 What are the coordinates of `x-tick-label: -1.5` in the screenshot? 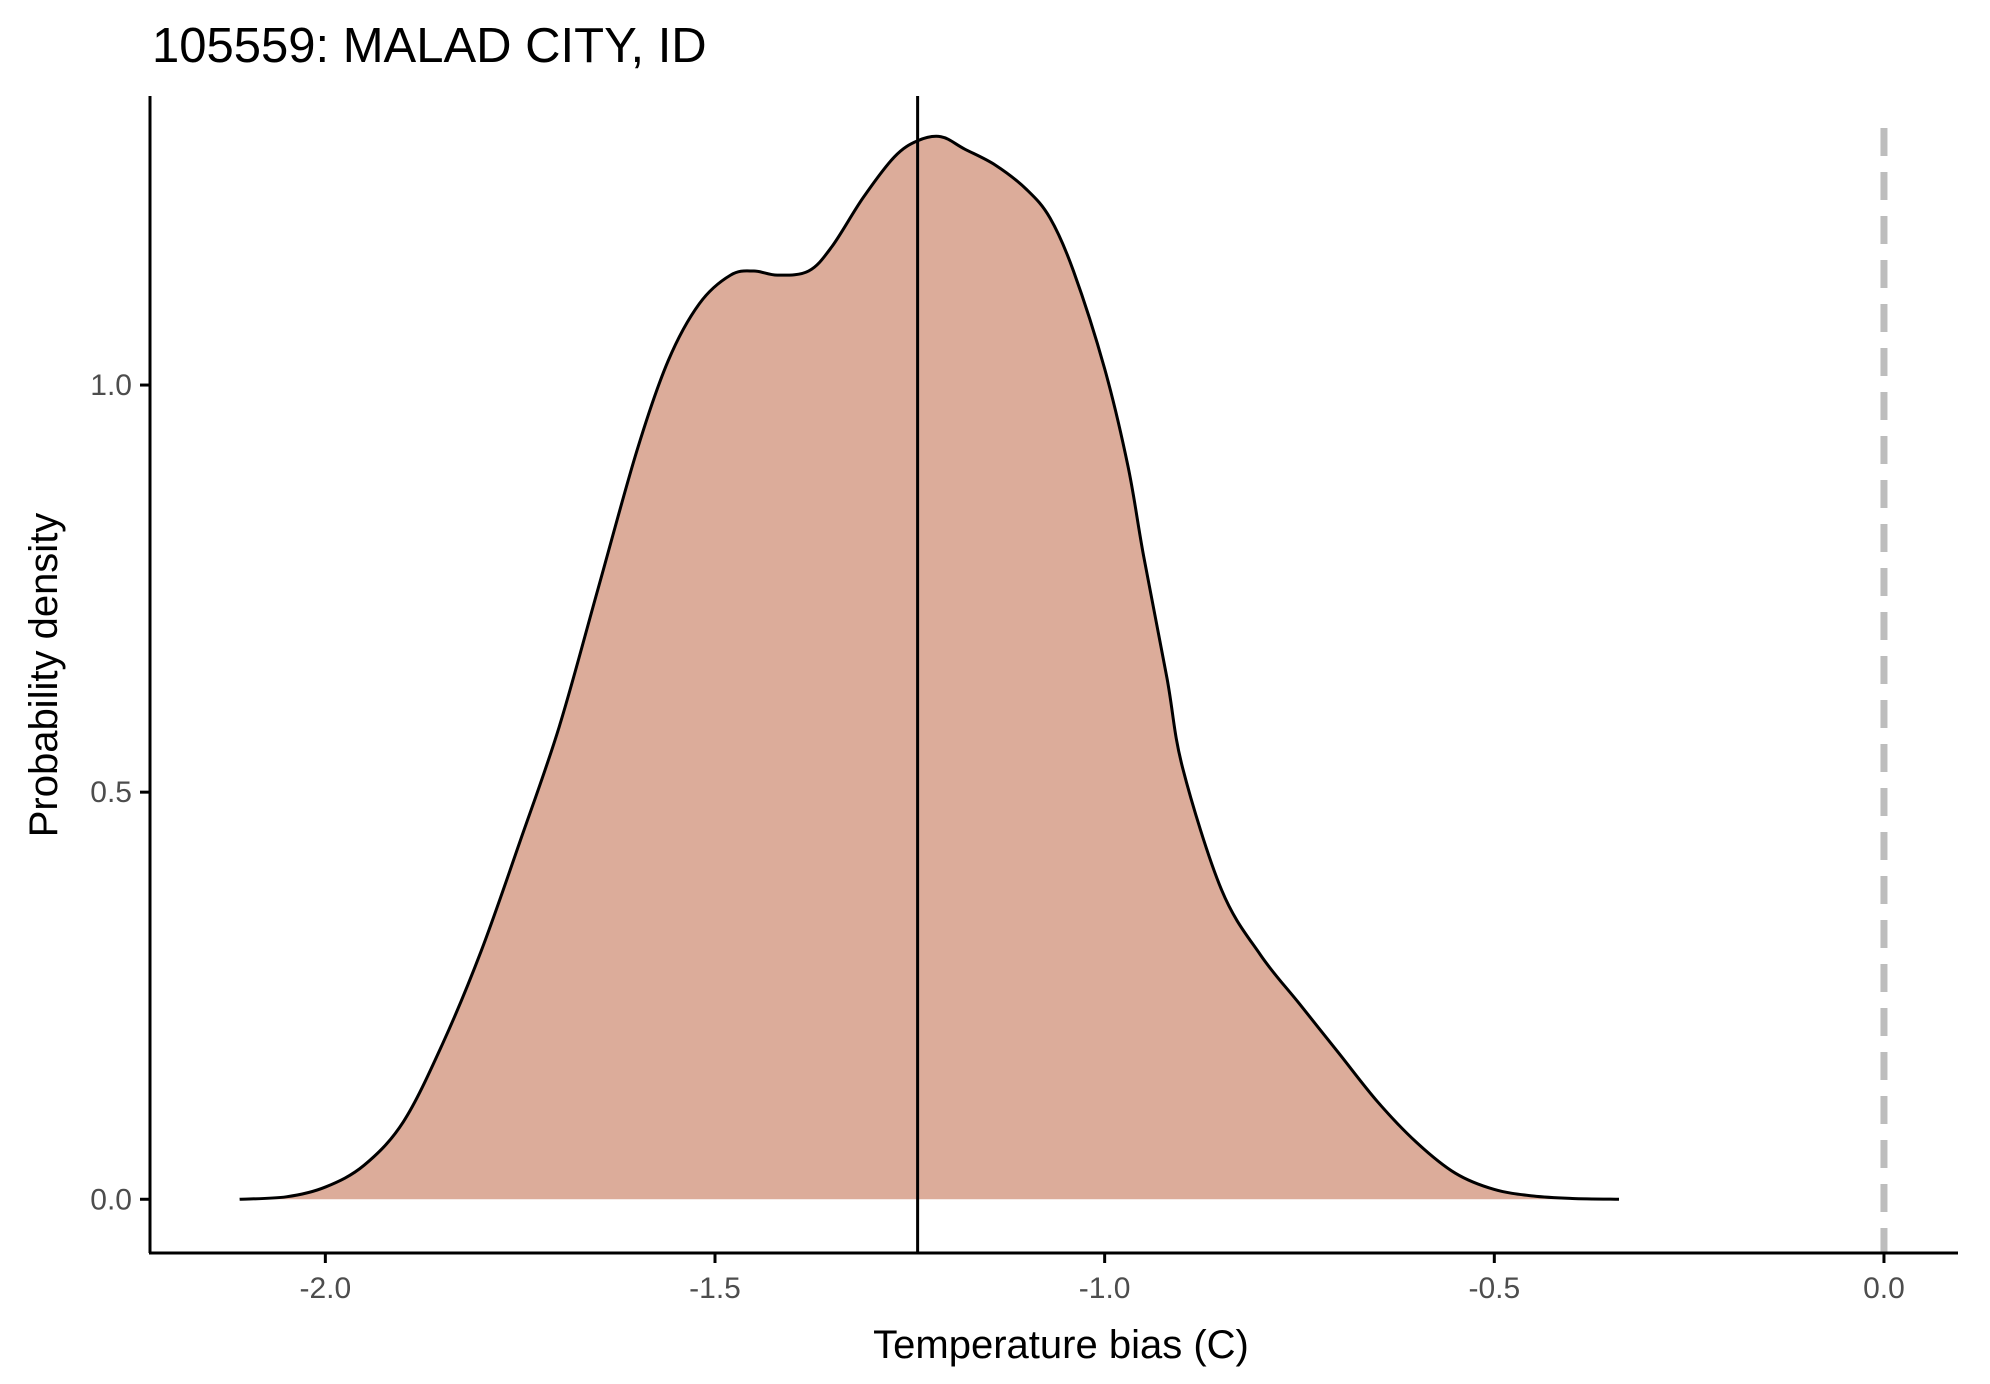 It's located at (715, 1288).